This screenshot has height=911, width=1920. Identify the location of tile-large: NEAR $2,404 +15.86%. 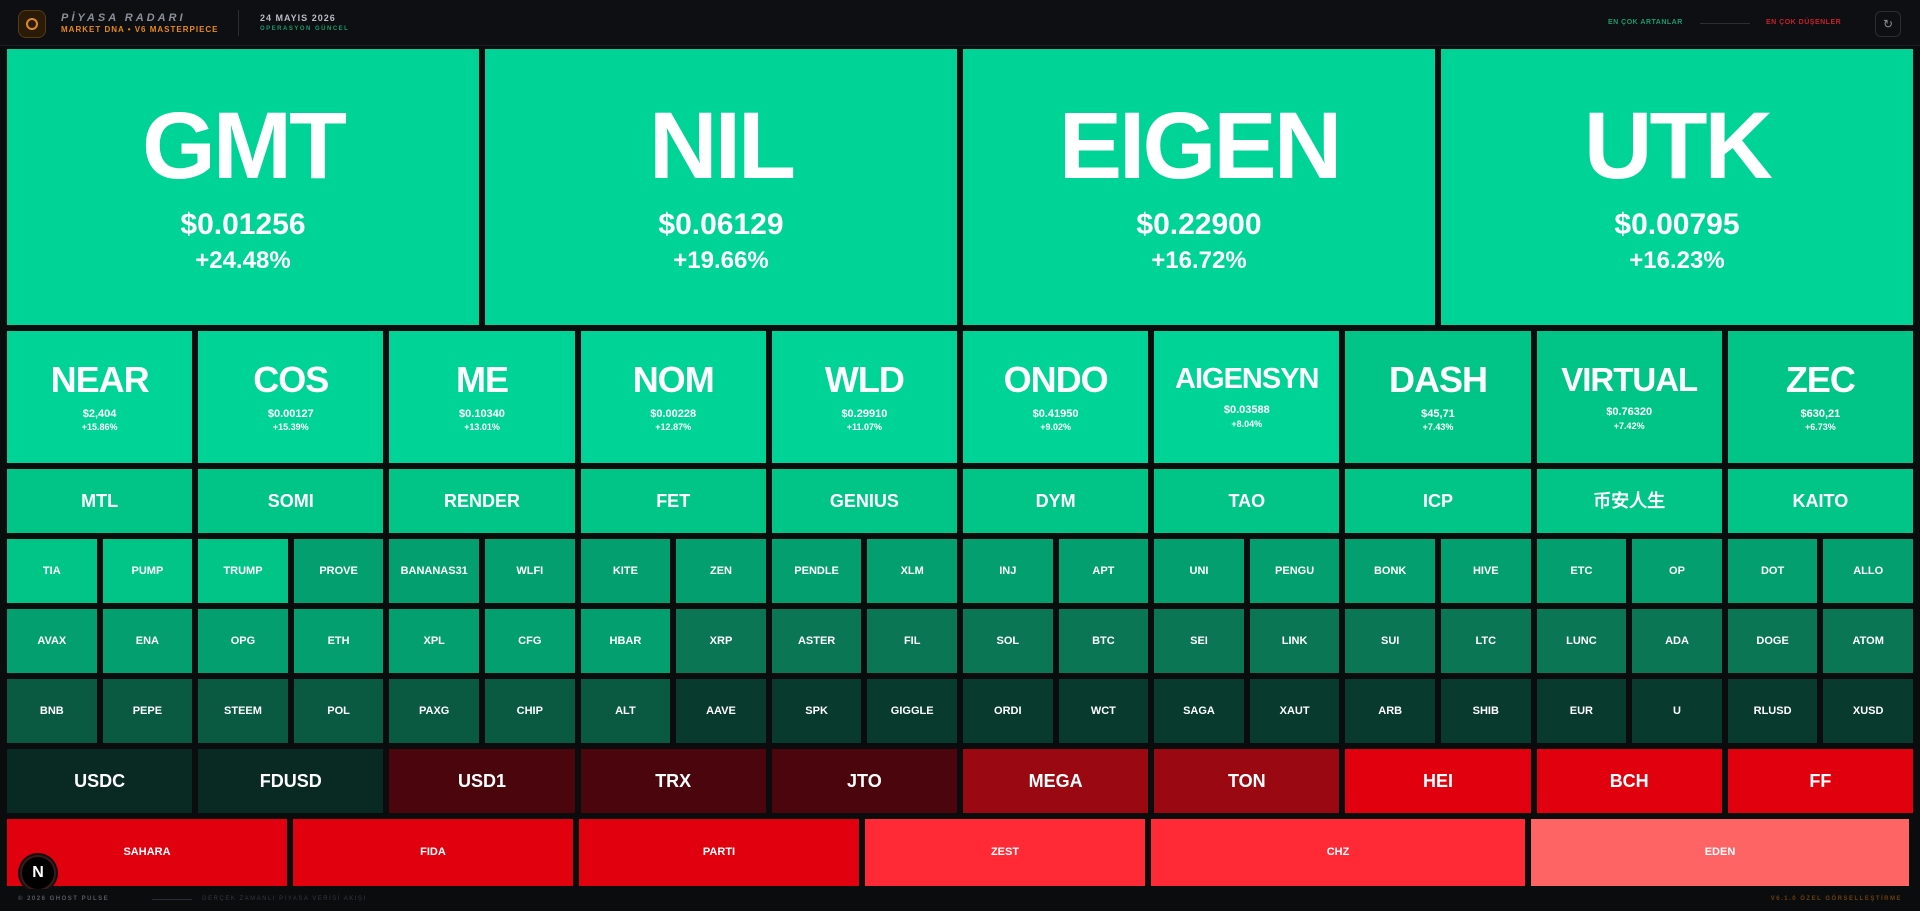
(100, 397).